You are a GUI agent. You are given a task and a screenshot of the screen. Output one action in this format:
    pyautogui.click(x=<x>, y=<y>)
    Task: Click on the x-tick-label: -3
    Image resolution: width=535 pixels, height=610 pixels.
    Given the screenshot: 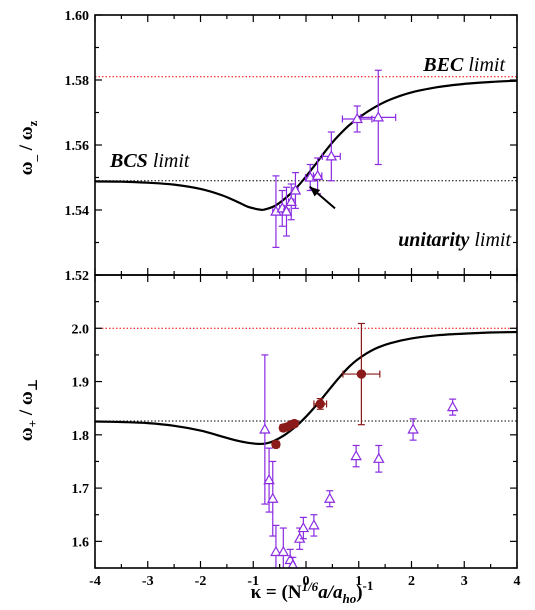 What is the action you would take?
    pyautogui.click(x=148, y=581)
    